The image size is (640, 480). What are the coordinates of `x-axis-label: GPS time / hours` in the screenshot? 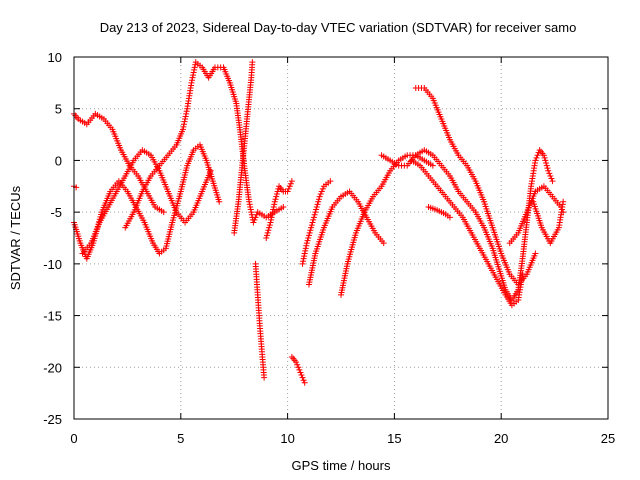 It's located at (341, 465).